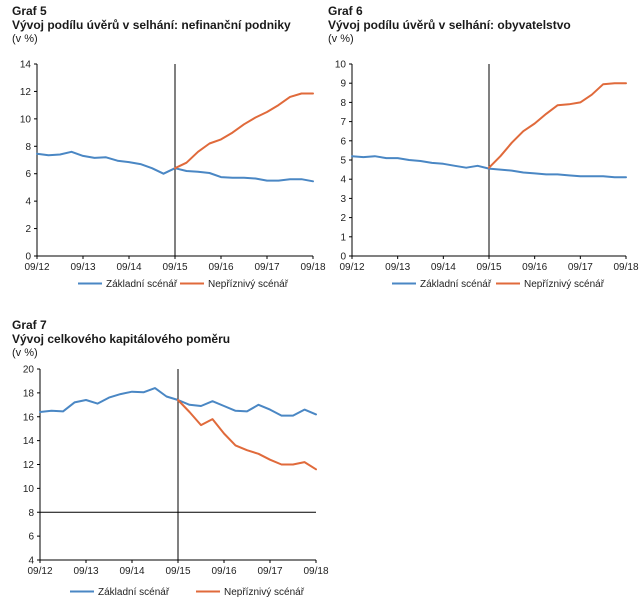 This screenshot has width=640, height=608. Describe the element at coordinates (29, 11) in the screenshot. I see `chart-number: Graf 5` at that location.